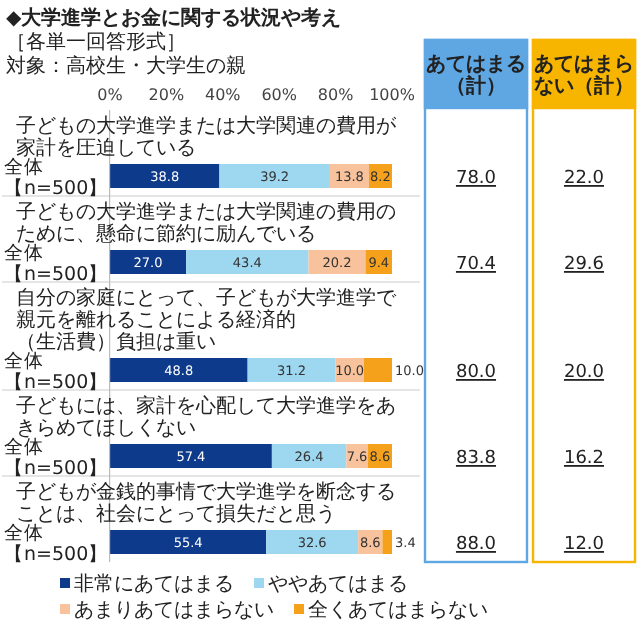 This screenshot has width=640, height=640. I want to click on data-label: 78.0, so click(476, 179).